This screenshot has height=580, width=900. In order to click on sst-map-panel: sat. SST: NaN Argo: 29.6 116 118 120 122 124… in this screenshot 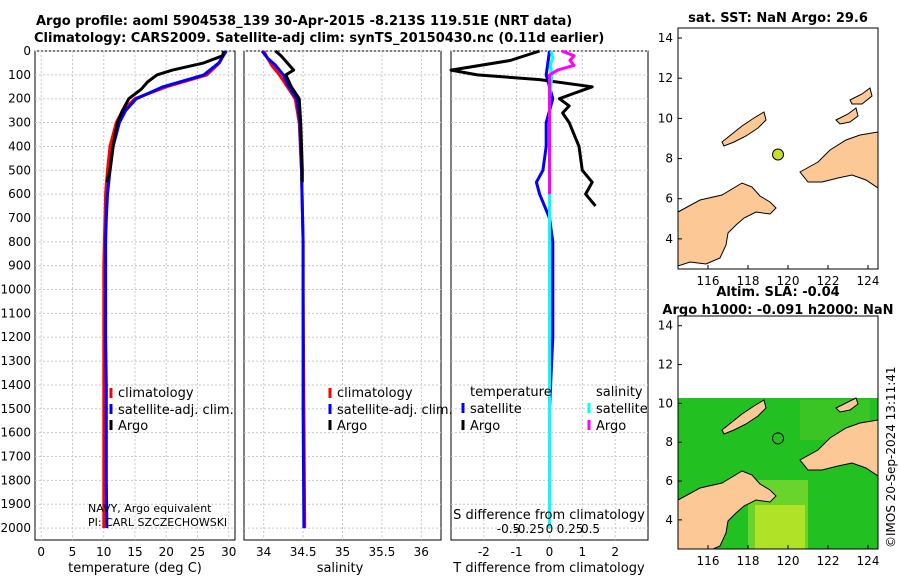, I will do `click(769, 149)`.